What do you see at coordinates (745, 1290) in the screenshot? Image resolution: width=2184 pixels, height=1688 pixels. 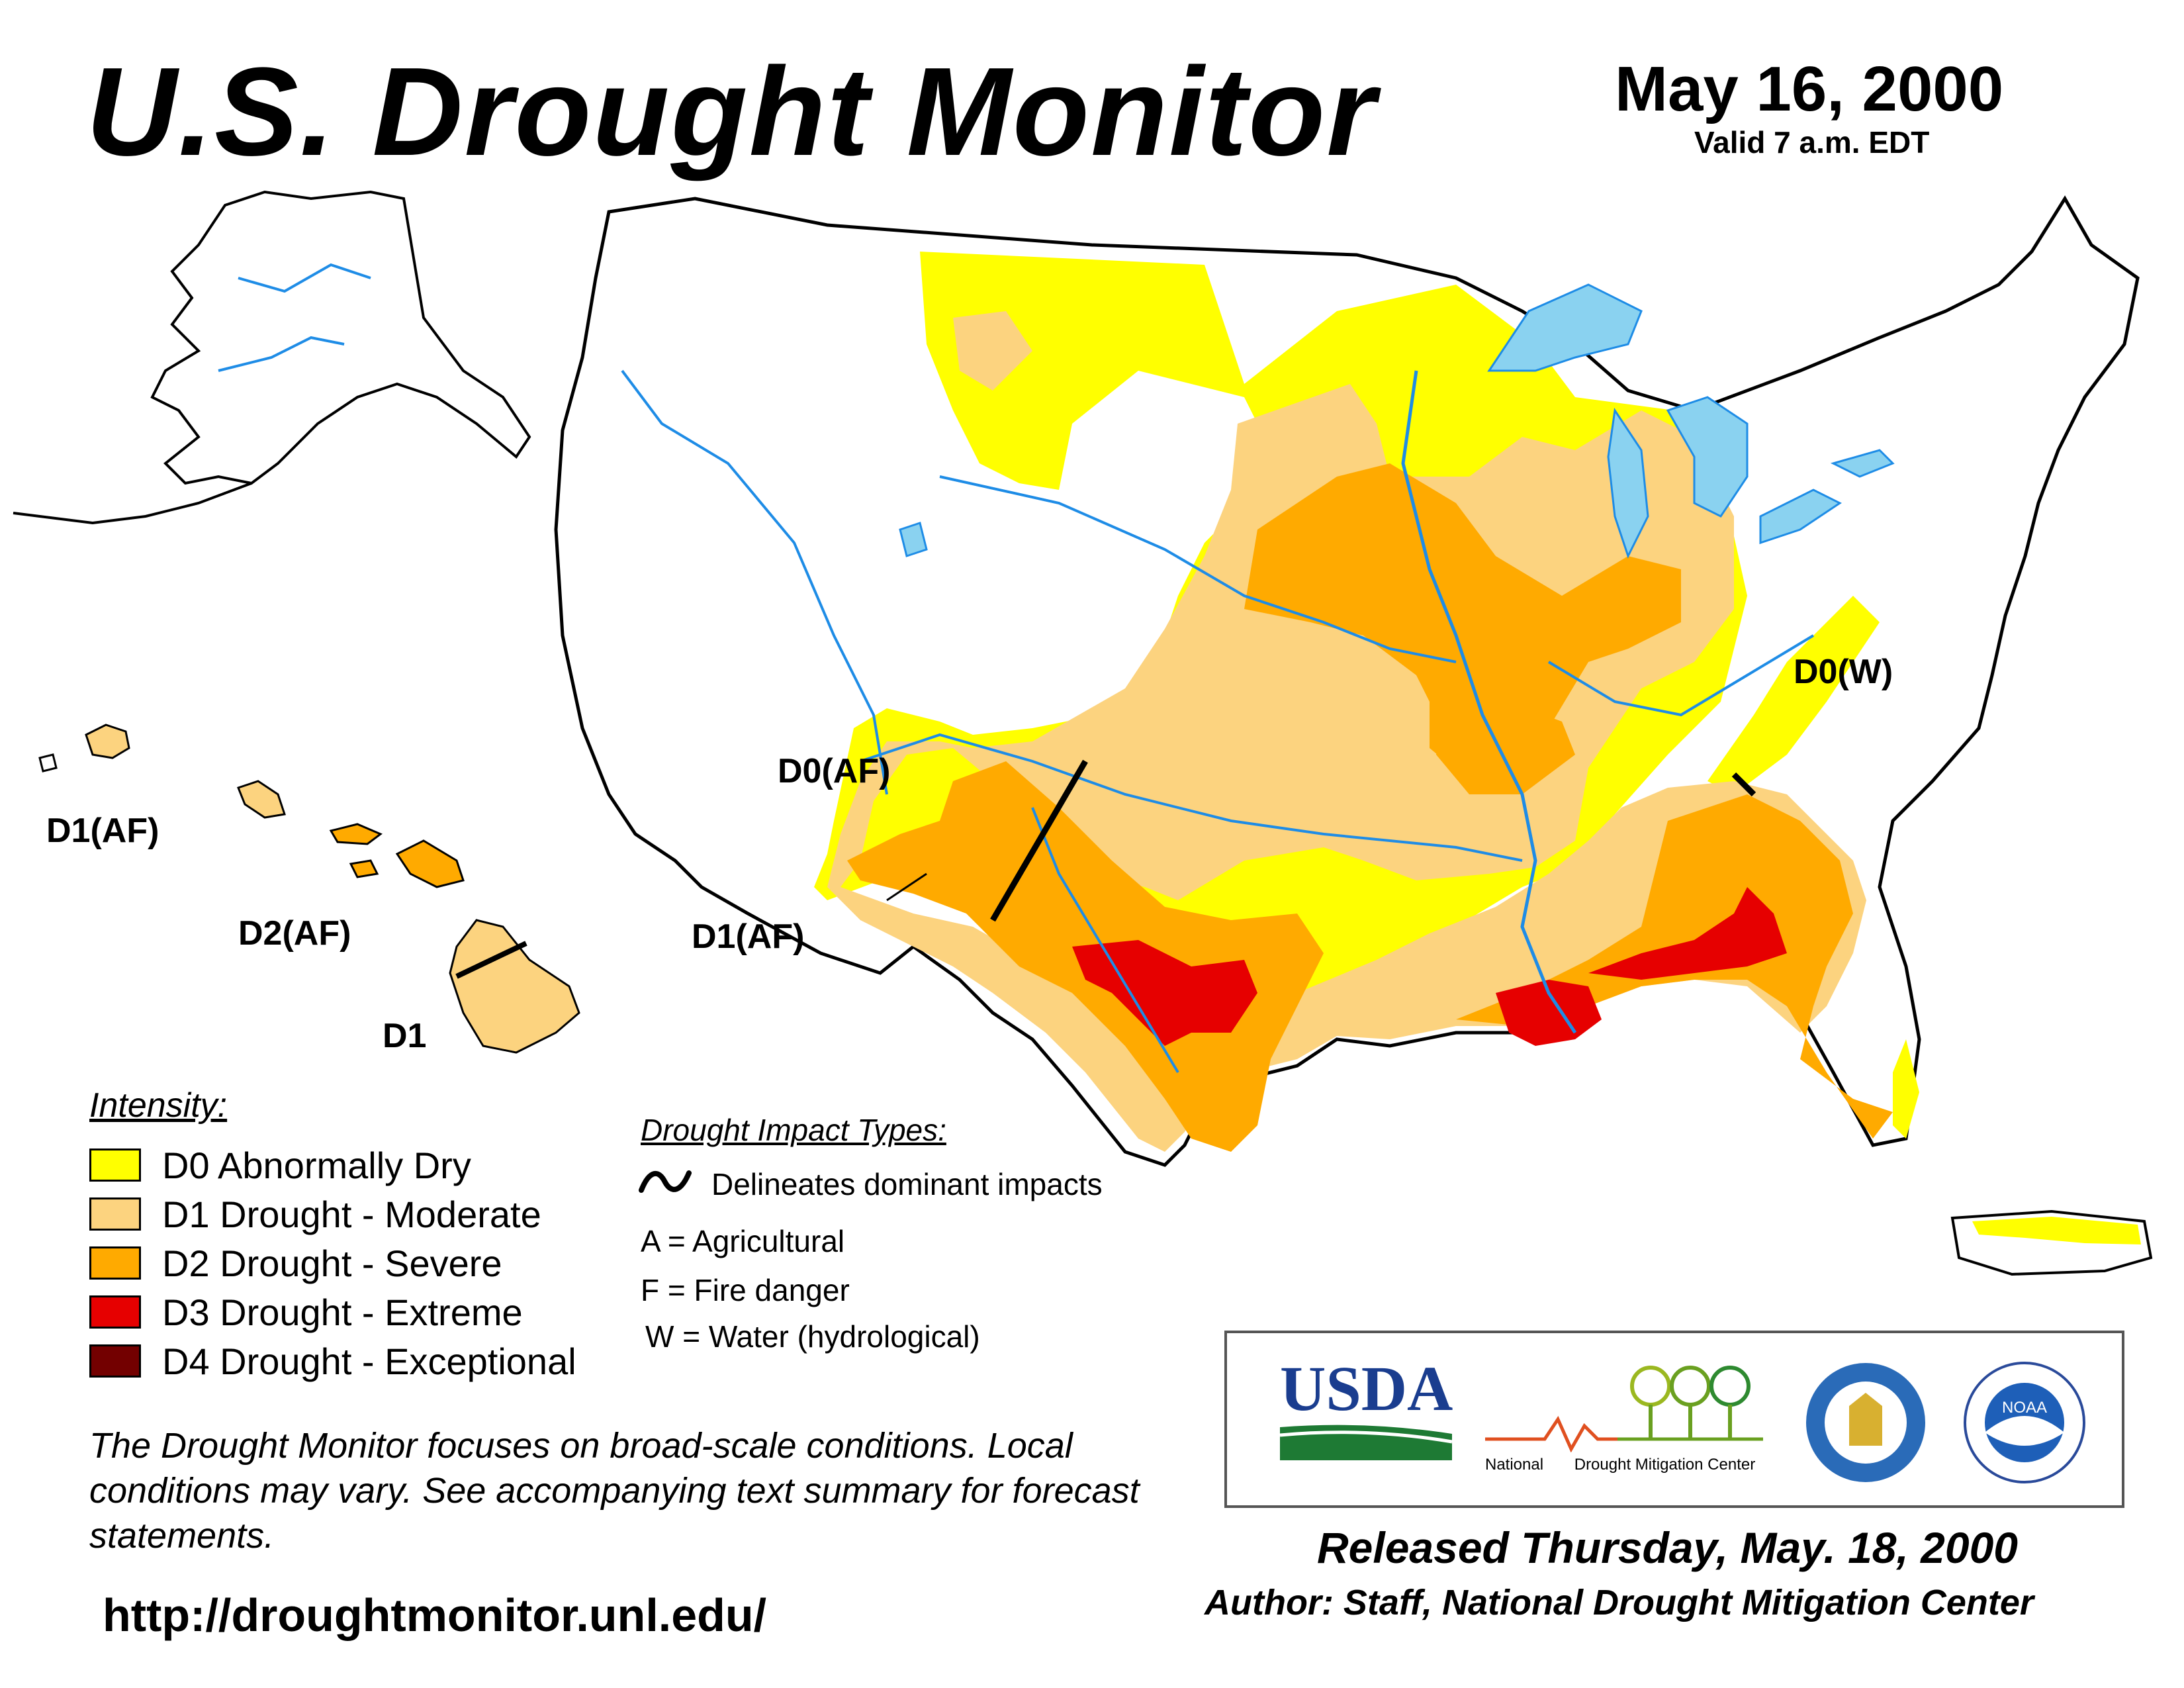 I see `impact-fire: F = Fire danger` at bounding box center [745, 1290].